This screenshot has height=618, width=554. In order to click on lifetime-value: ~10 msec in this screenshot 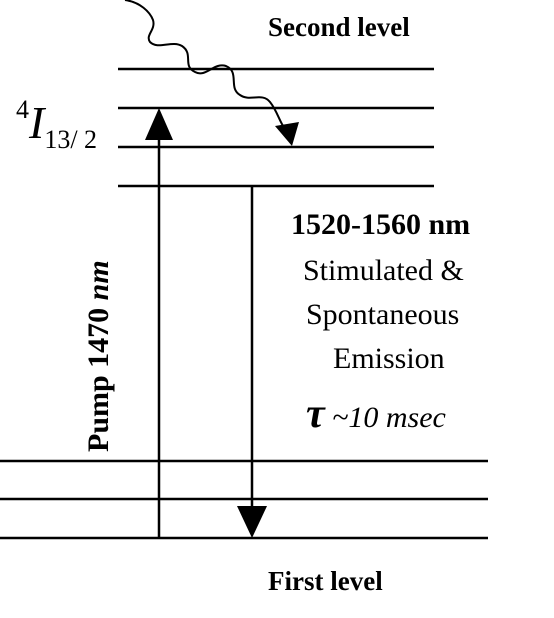, I will do `click(389, 417)`.